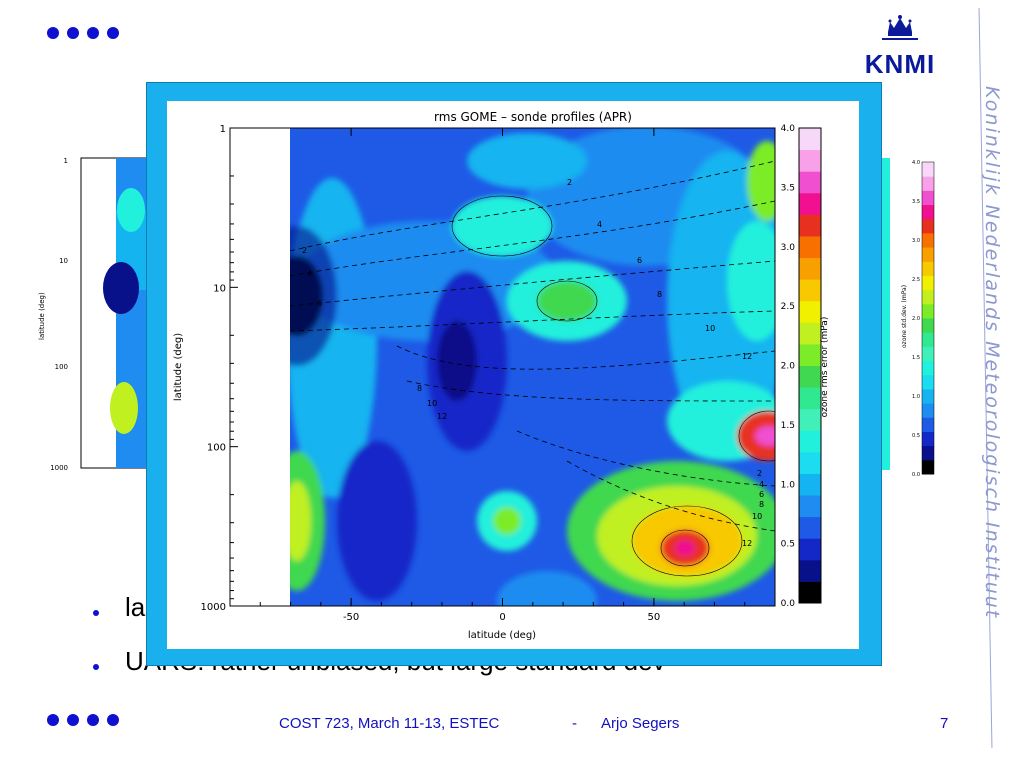  Describe the element at coordinates (223, 129) in the screenshot. I see `y-tick-label: 1` at that location.